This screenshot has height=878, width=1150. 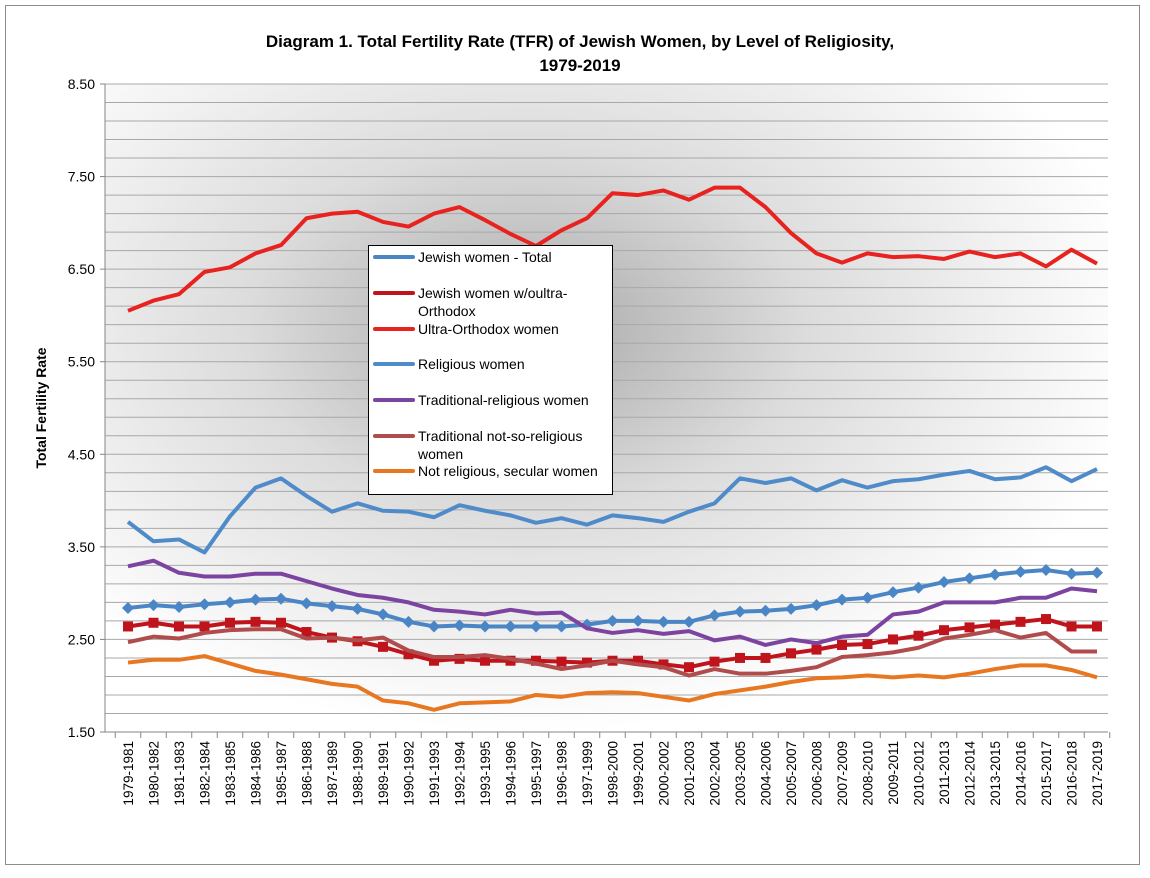 I want to click on x-tick-label: 2010-2012, so click(x=919, y=773).